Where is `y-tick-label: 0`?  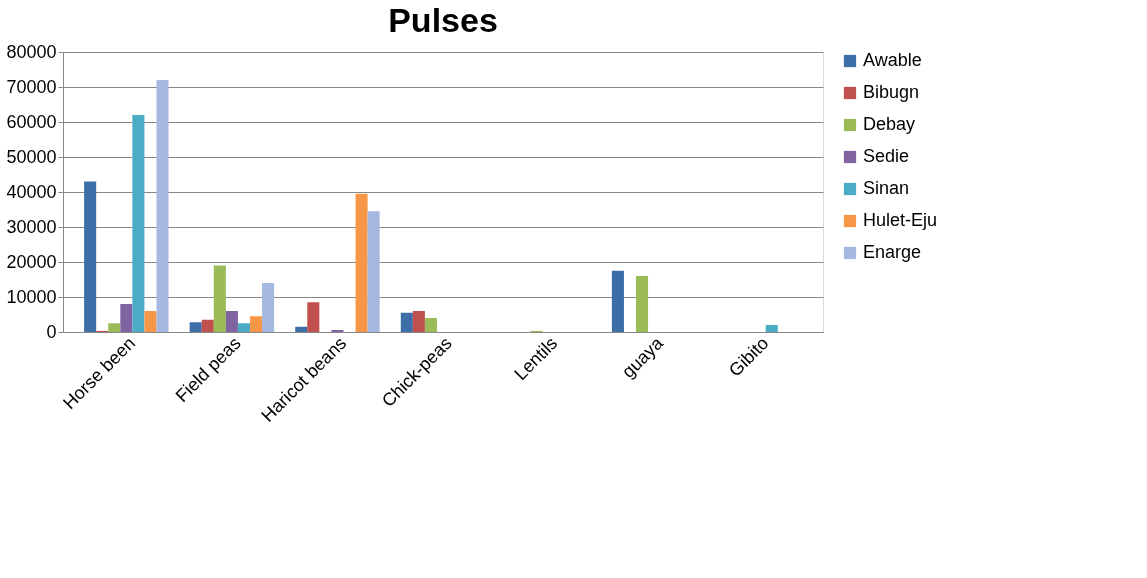
y-tick-label: 0 is located at coordinates (51, 331).